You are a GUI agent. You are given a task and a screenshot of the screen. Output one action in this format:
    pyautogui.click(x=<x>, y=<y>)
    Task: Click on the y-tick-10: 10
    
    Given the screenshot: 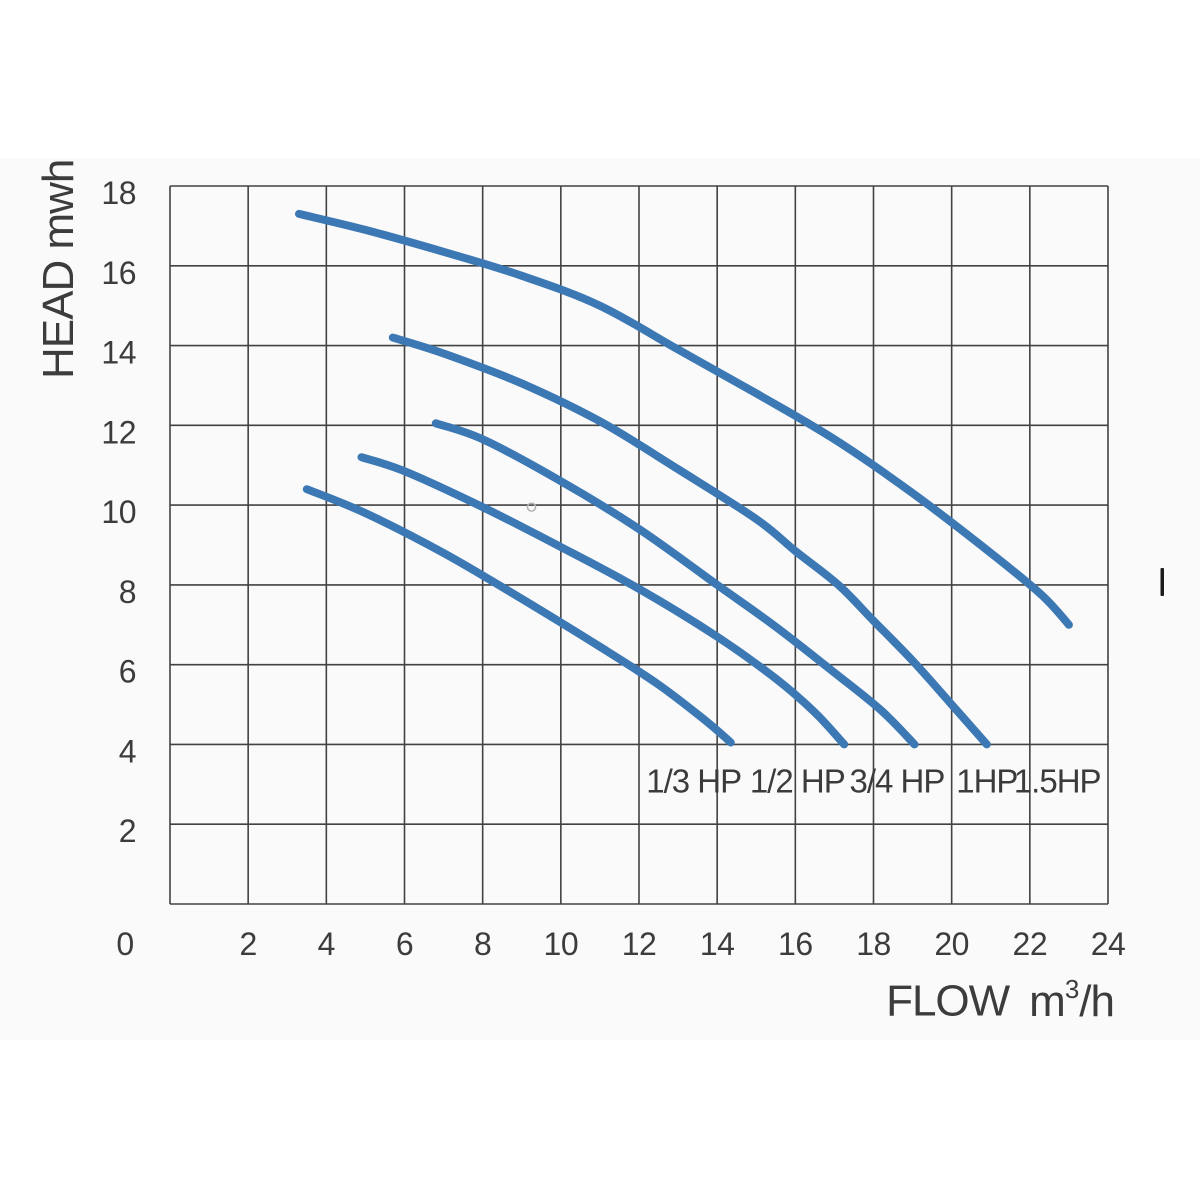 What is the action you would take?
    pyautogui.click(x=118, y=512)
    